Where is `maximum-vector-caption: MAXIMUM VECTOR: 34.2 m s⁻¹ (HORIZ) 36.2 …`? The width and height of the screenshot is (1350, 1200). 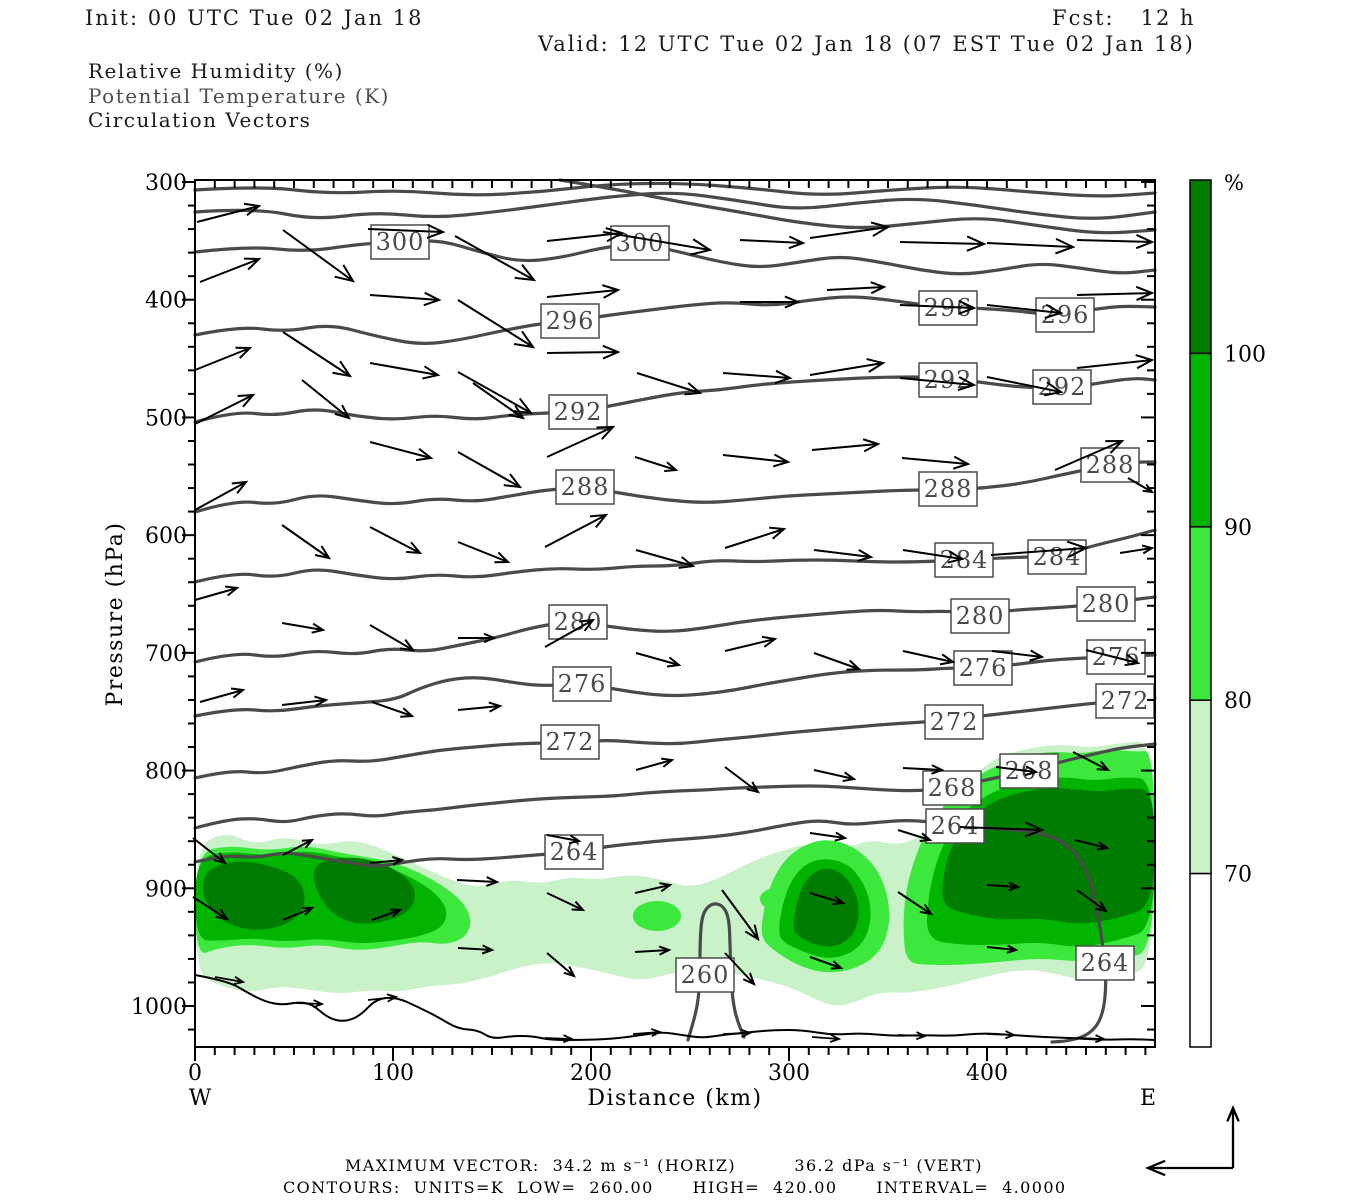
maximum-vector-caption: MAXIMUM VECTOR: 34.2 m s⁻¹ (HORIZ) 36.2 … is located at coordinates (664, 1165).